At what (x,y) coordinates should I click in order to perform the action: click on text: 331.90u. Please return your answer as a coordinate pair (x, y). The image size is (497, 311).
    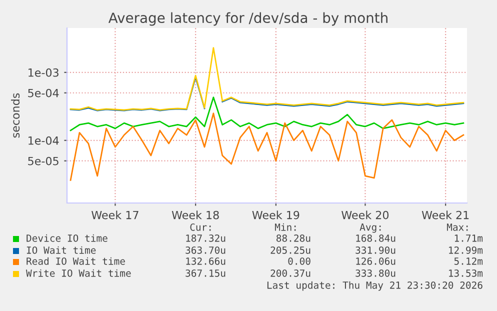
    Looking at the image, I should click on (376, 250).